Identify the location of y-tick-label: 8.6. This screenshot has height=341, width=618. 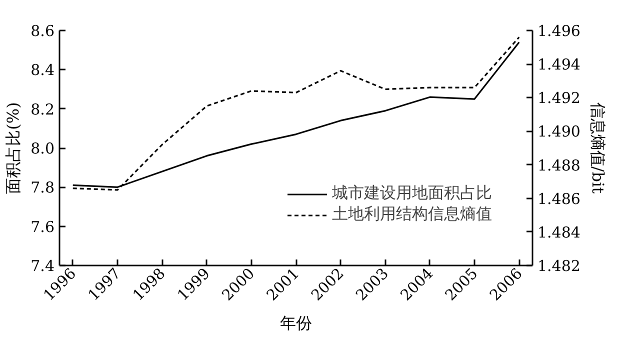
(42, 31).